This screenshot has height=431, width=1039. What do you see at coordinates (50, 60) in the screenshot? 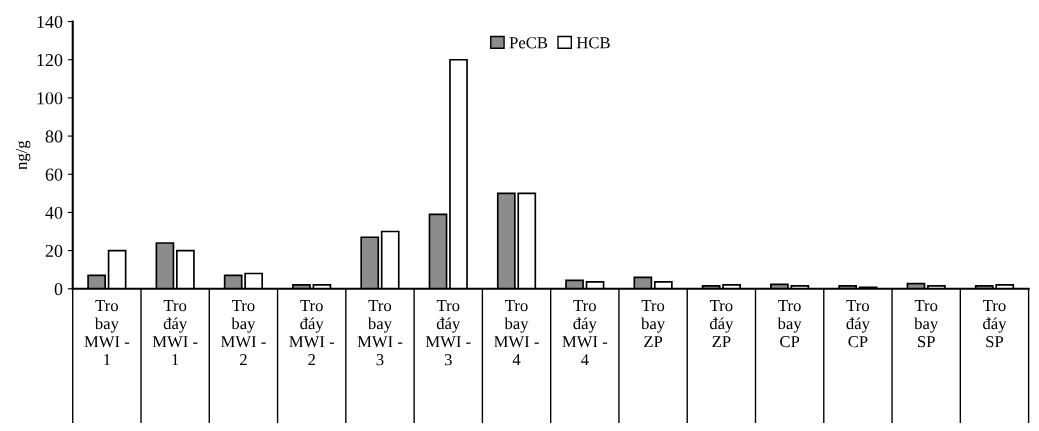
I see `y-tick-label: 120` at bounding box center [50, 60].